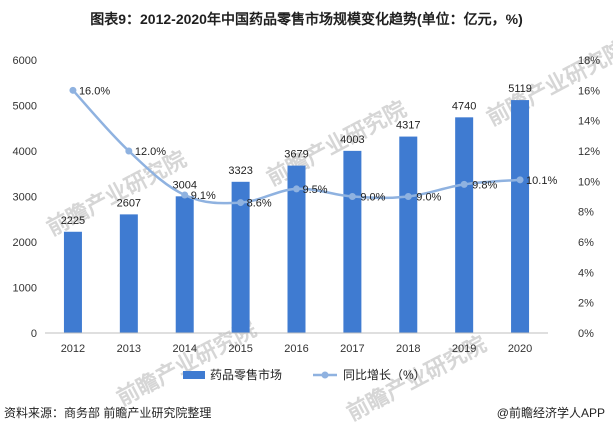 The image size is (613, 427). What do you see at coordinates (586, 213) in the screenshot?
I see `right-axis-tick-label: 8%` at bounding box center [586, 213].